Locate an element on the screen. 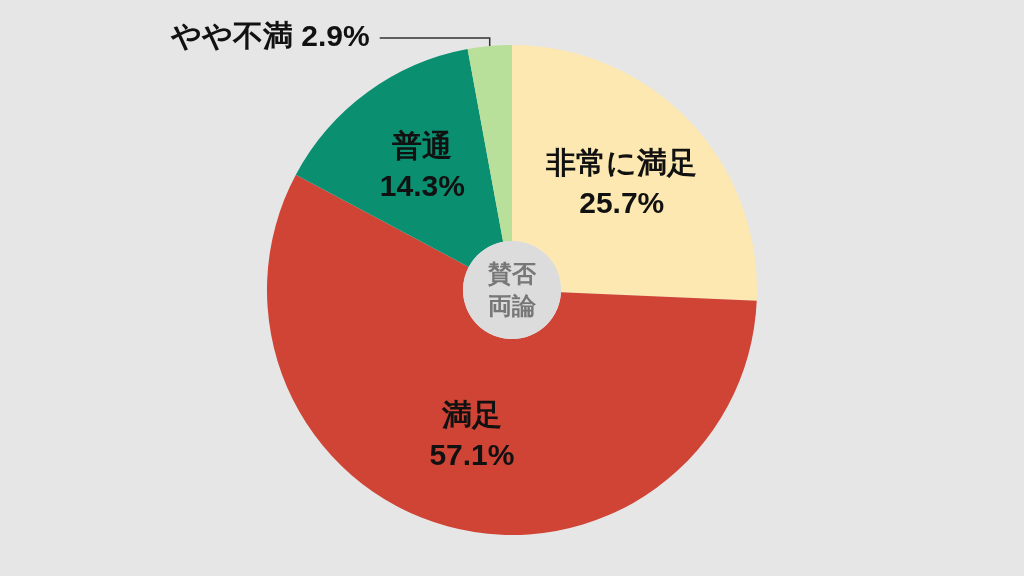 The width and height of the screenshot is (1024, 576). data-label: 25.7% is located at coordinates (622, 203).